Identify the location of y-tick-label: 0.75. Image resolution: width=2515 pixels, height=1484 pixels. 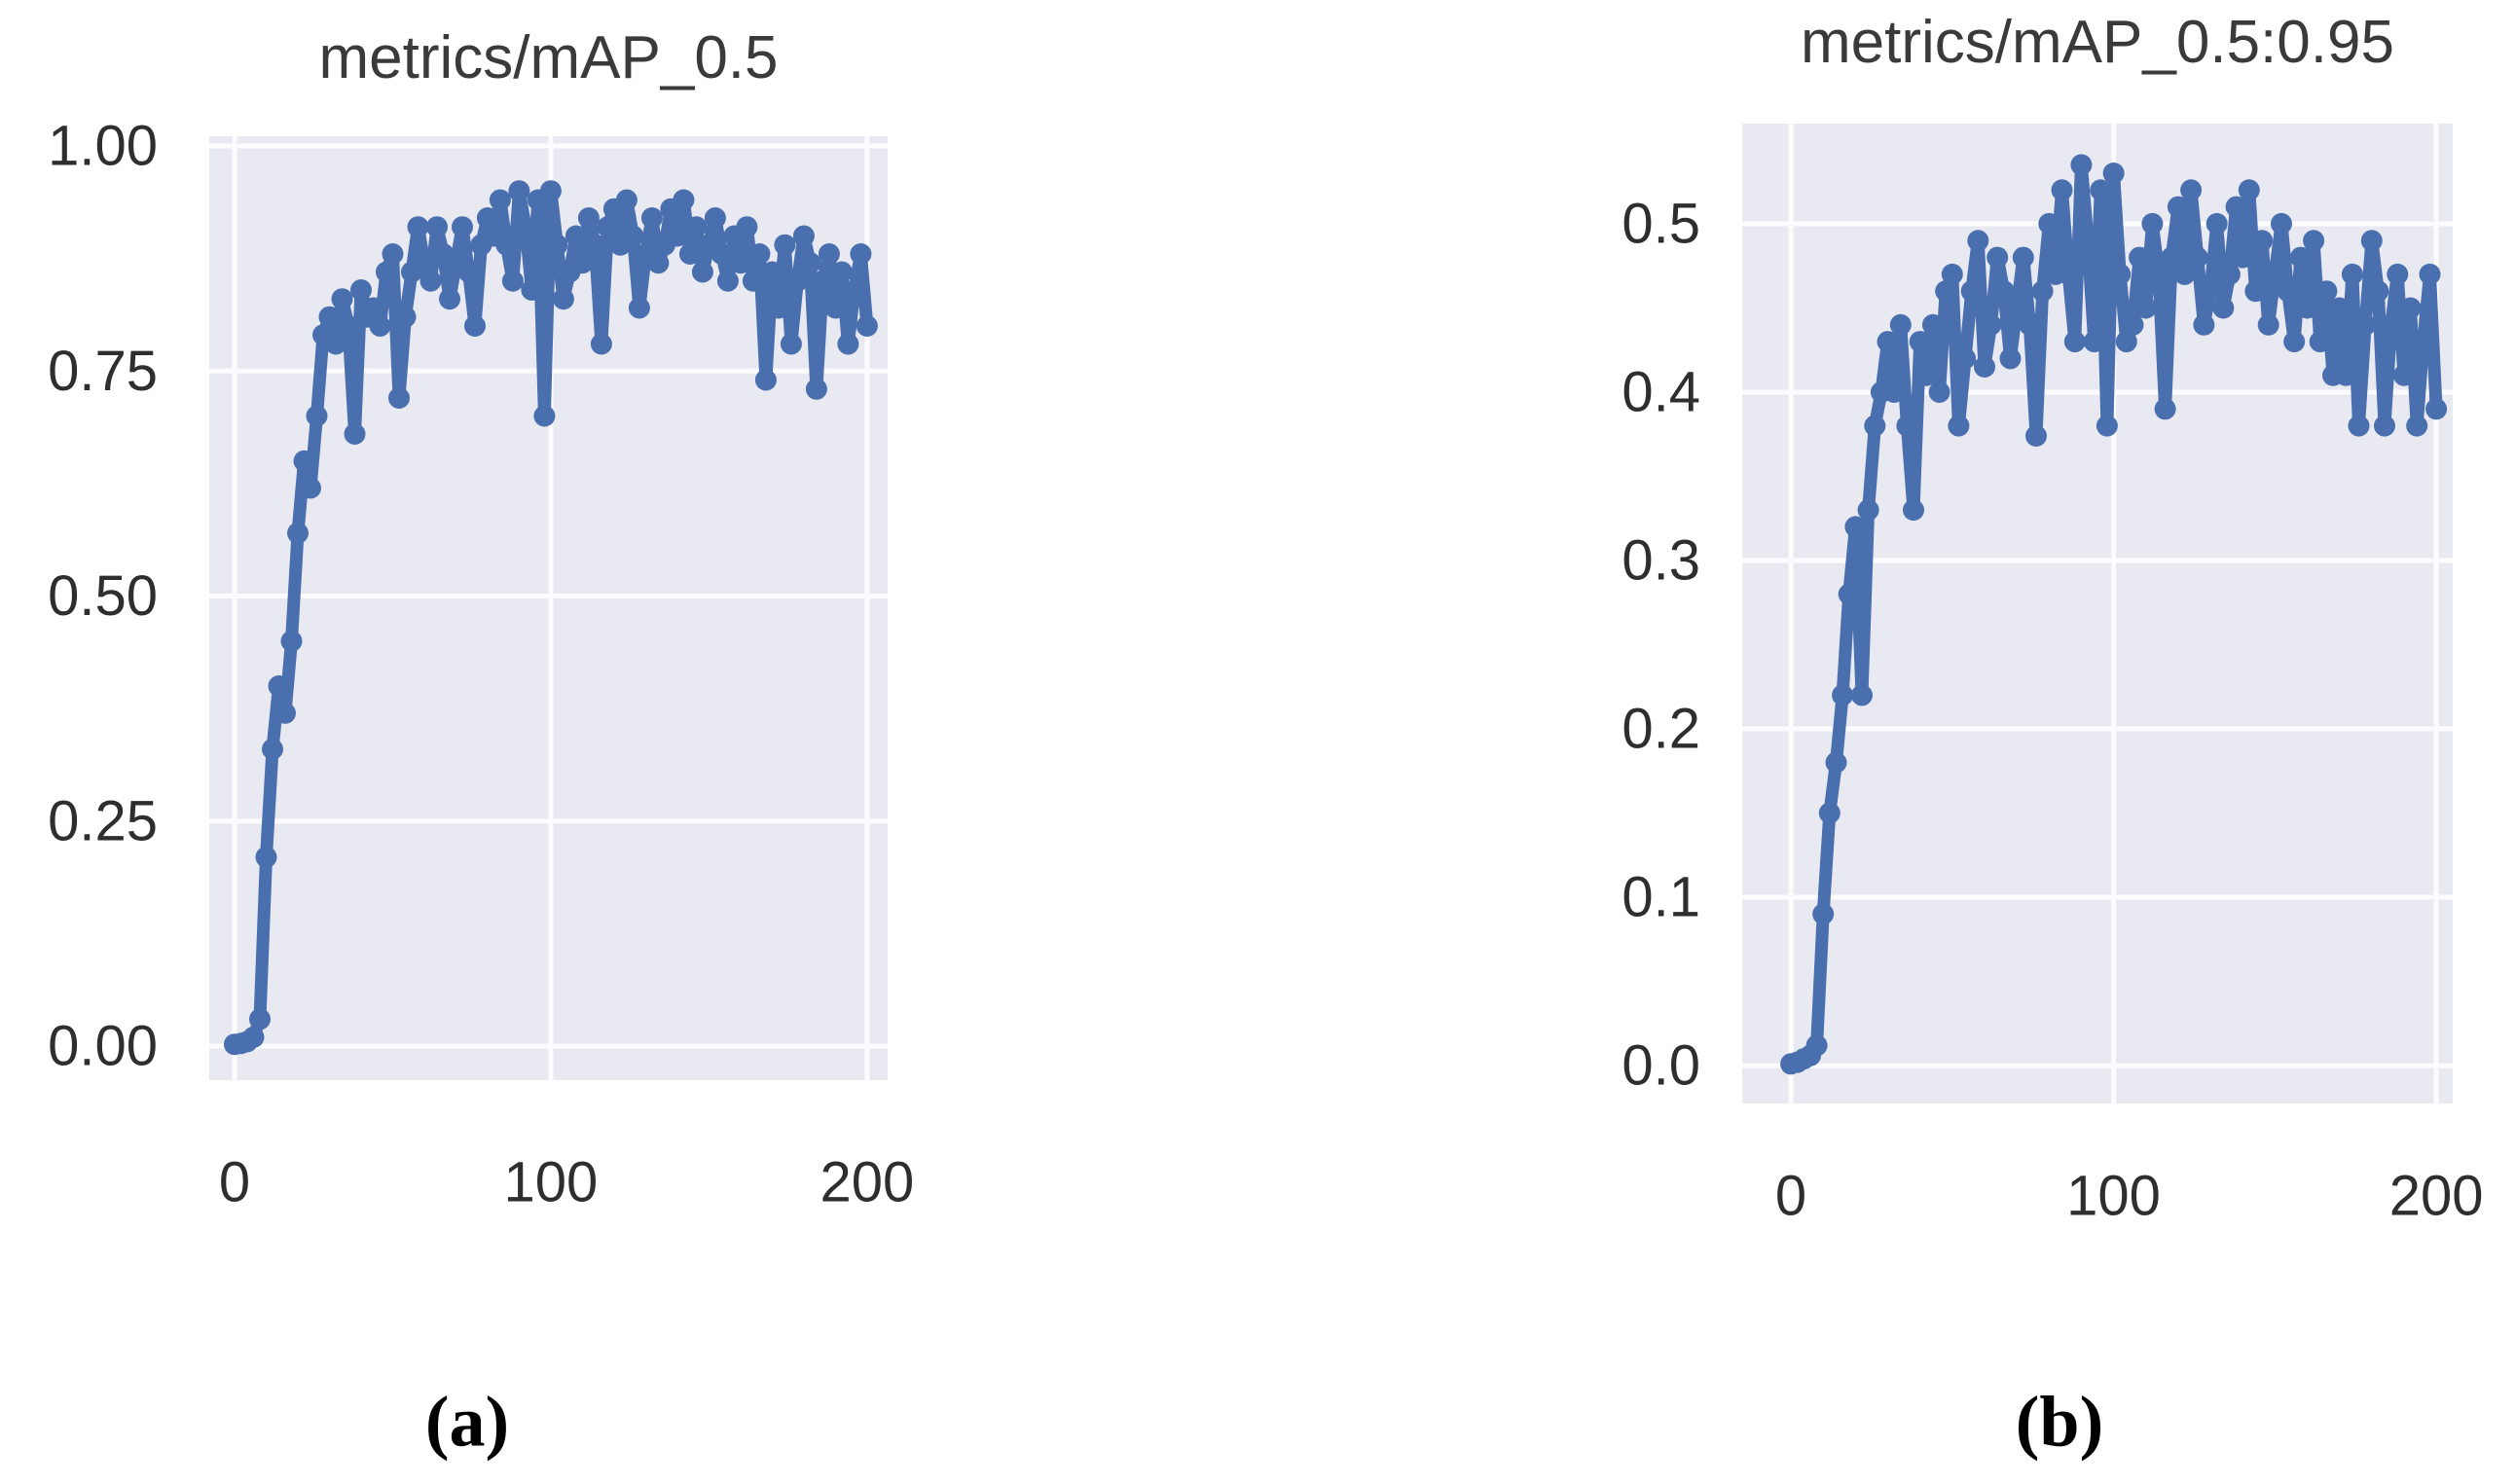
(103, 372).